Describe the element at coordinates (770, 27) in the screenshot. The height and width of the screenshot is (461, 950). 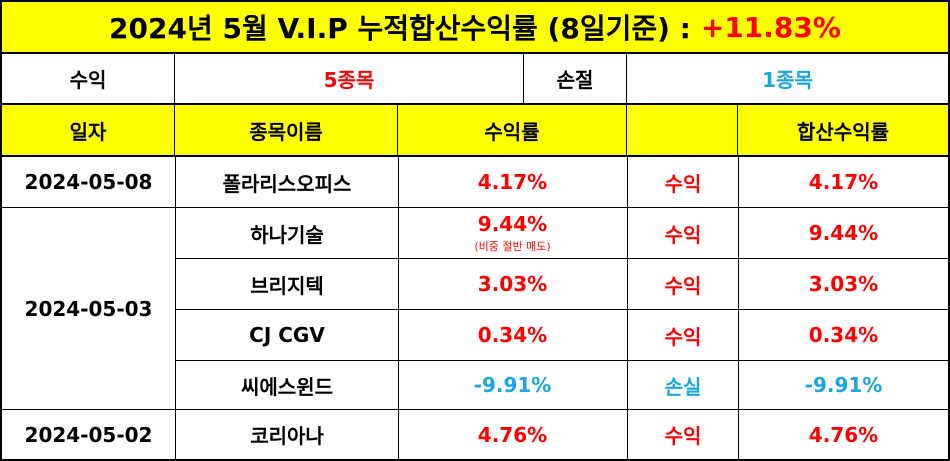
I see `total-return-value: +11.83%` at that location.